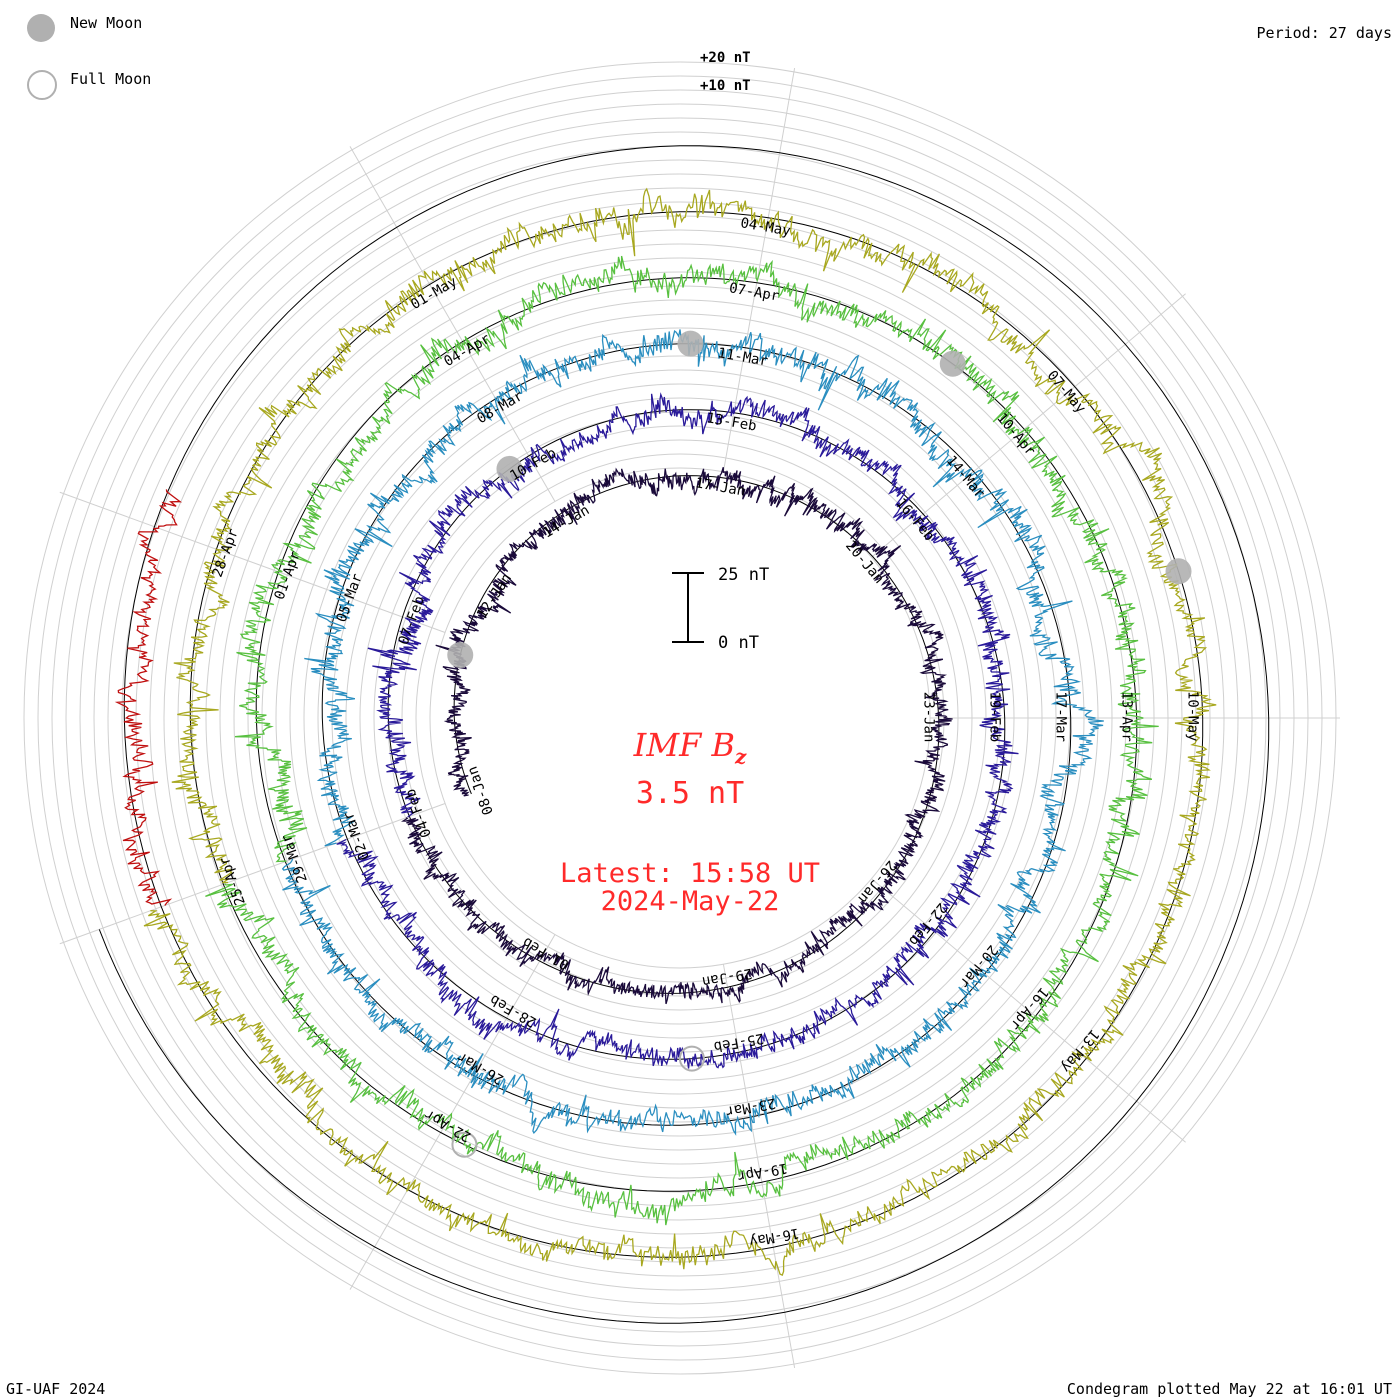 This screenshot has width=1400, height=1400. What do you see at coordinates (288, 575) in the screenshot?
I see `date-label: 01-Apr` at bounding box center [288, 575].